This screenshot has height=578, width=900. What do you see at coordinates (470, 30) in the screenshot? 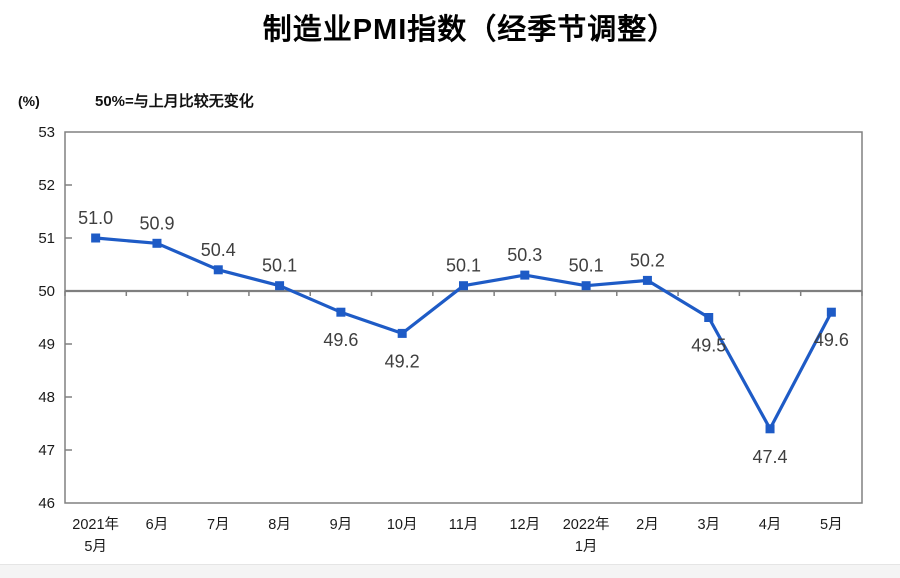
I see `chart-title: 制造业PMI指数（经季节调整）` at bounding box center [470, 30].